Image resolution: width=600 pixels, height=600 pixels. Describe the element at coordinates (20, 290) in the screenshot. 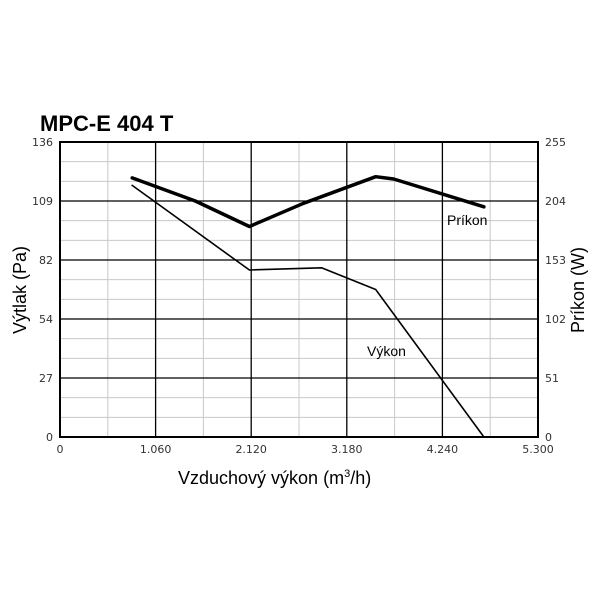

I see `y-left-axis-title: Výtlak (Pa)` at that location.